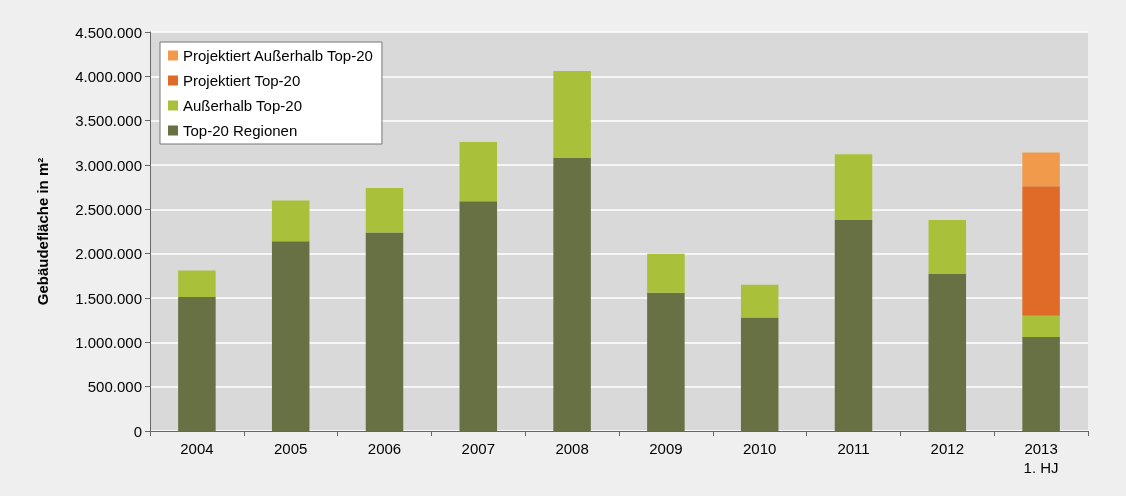 The width and height of the screenshot is (1126, 496). What do you see at coordinates (278, 55) in the screenshot?
I see `legend-label: Projektiert Außerhalb Top-20` at bounding box center [278, 55].